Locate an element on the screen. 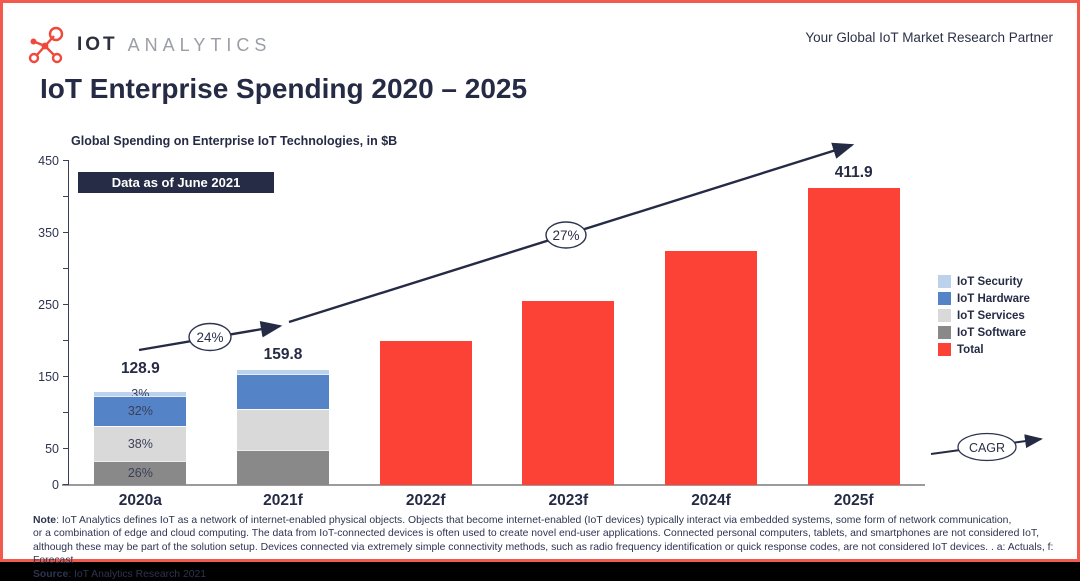 The height and width of the screenshot is (581, 1080). cagr-key-label: CAGR is located at coordinates (987, 448).